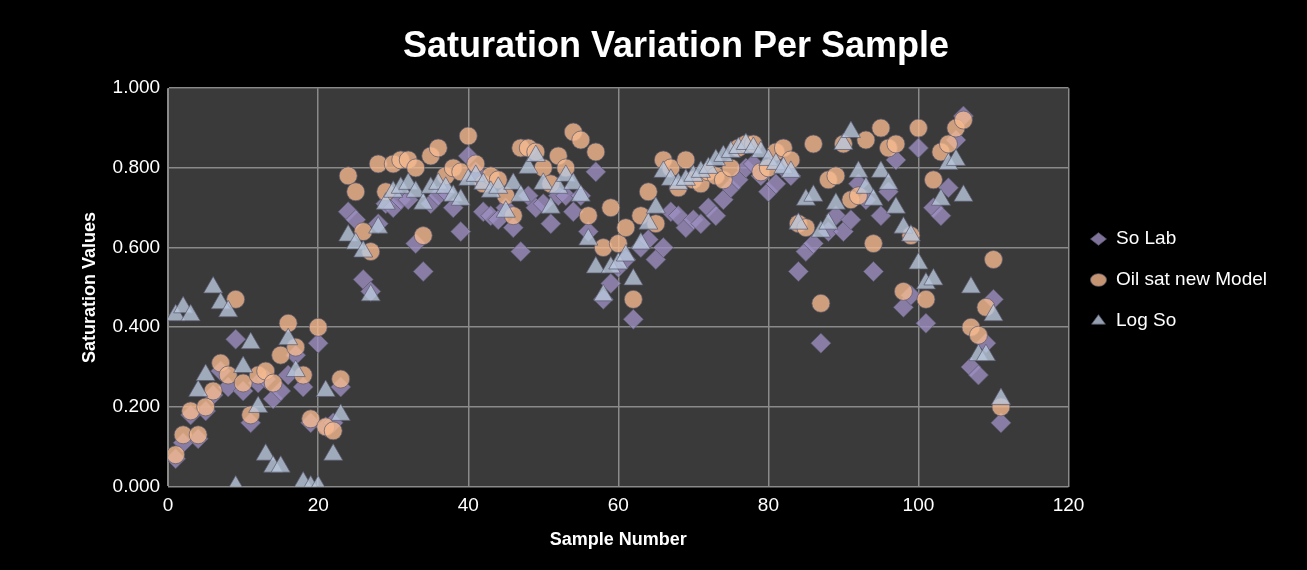 Image resolution: width=1307 pixels, height=570 pixels. Describe the element at coordinates (136, 246) in the screenshot. I see `y-tick-label: 0.600` at that location.